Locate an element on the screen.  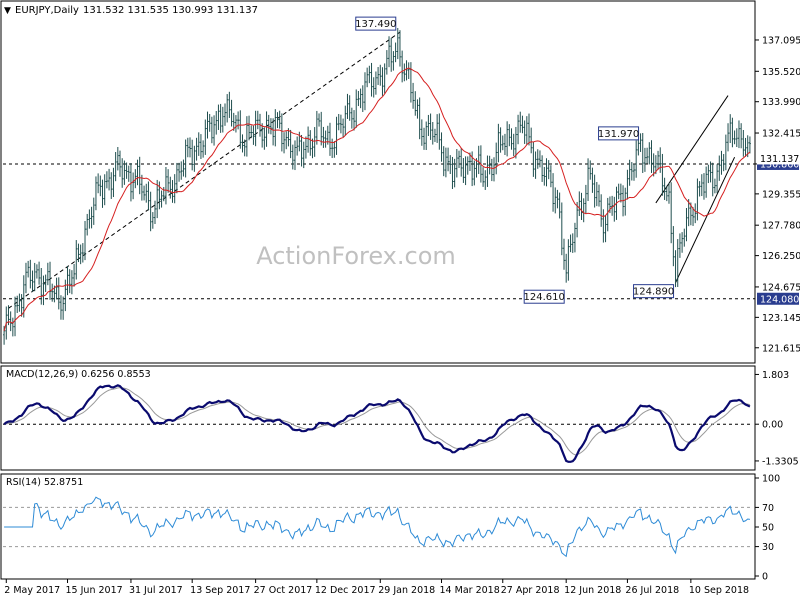
price-axis-label: 127.780 is located at coordinates (781, 226).